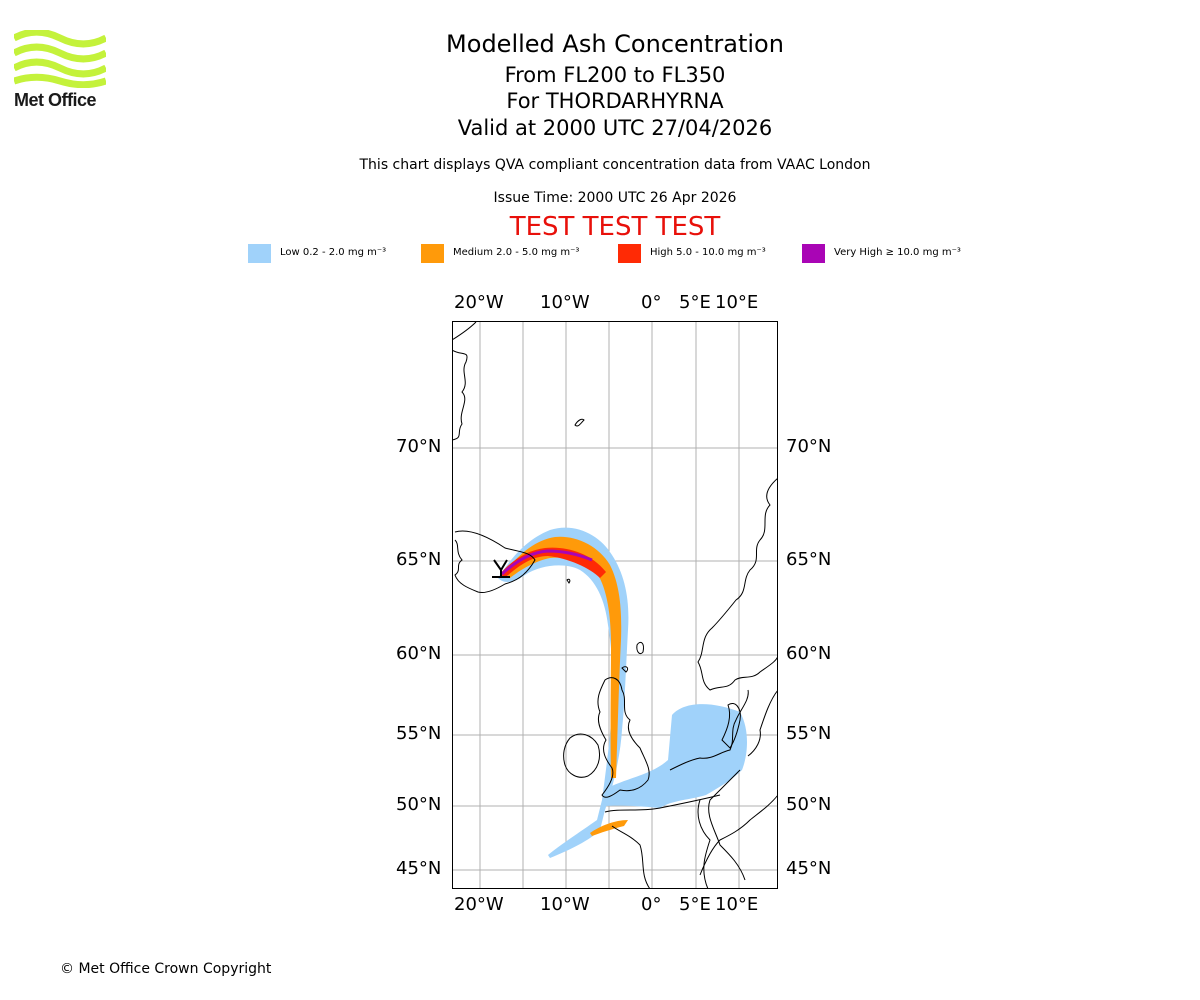 This screenshot has width=1200, height=1000. Describe the element at coordinates (464, 381) in the screenshot. I see `greenland-coast` at that location.